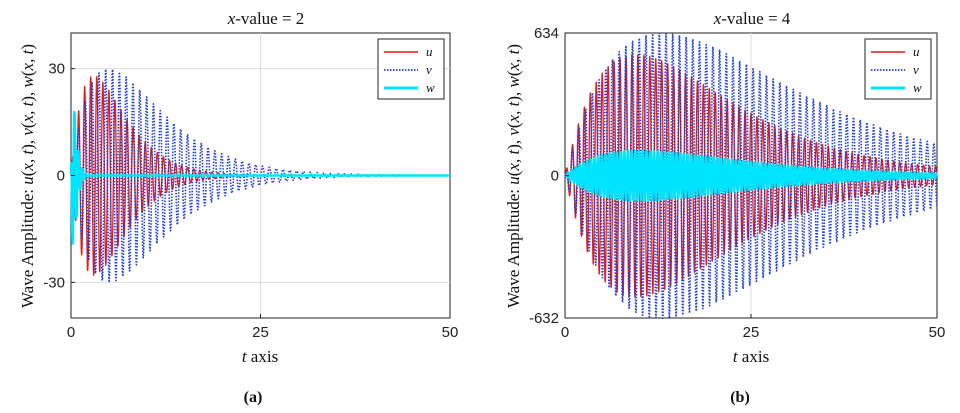 The image size is (960, 413). What do you see at coordinates (544, 318) in the screenshot?
I see `y-tick-label: -632` at bounding box center [544, 318].